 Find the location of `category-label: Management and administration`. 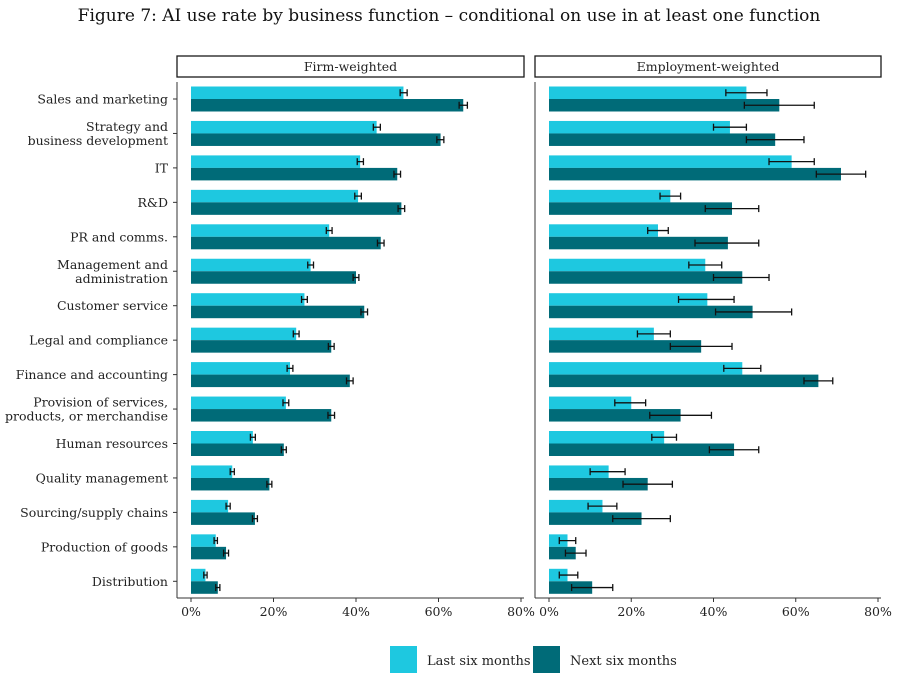

category-label: Management and administration is located at coordinates (112, 271).